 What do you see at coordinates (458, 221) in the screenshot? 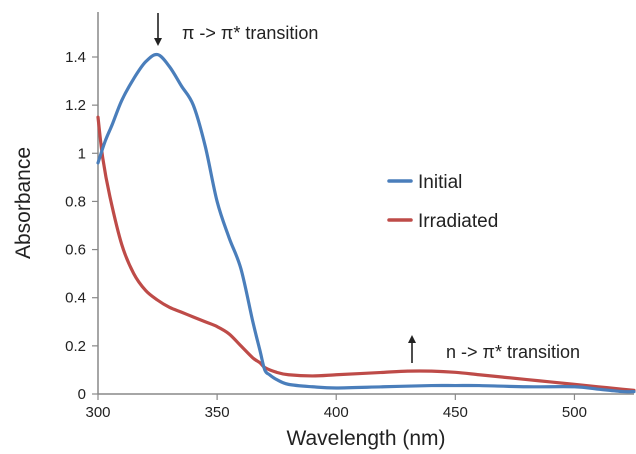
I see `legend-label-irradiated: Irradiated` at bounding box center [458, 221].